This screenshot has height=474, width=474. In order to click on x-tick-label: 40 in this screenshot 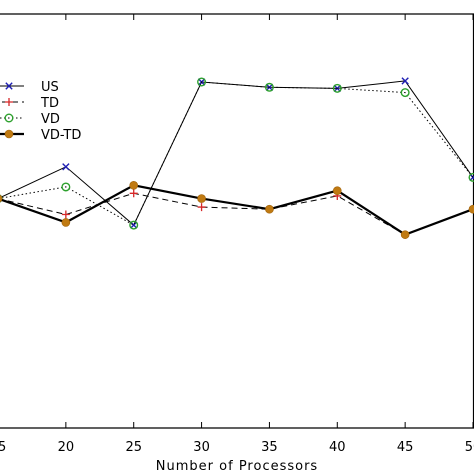, I will do `click(337, 447)`.